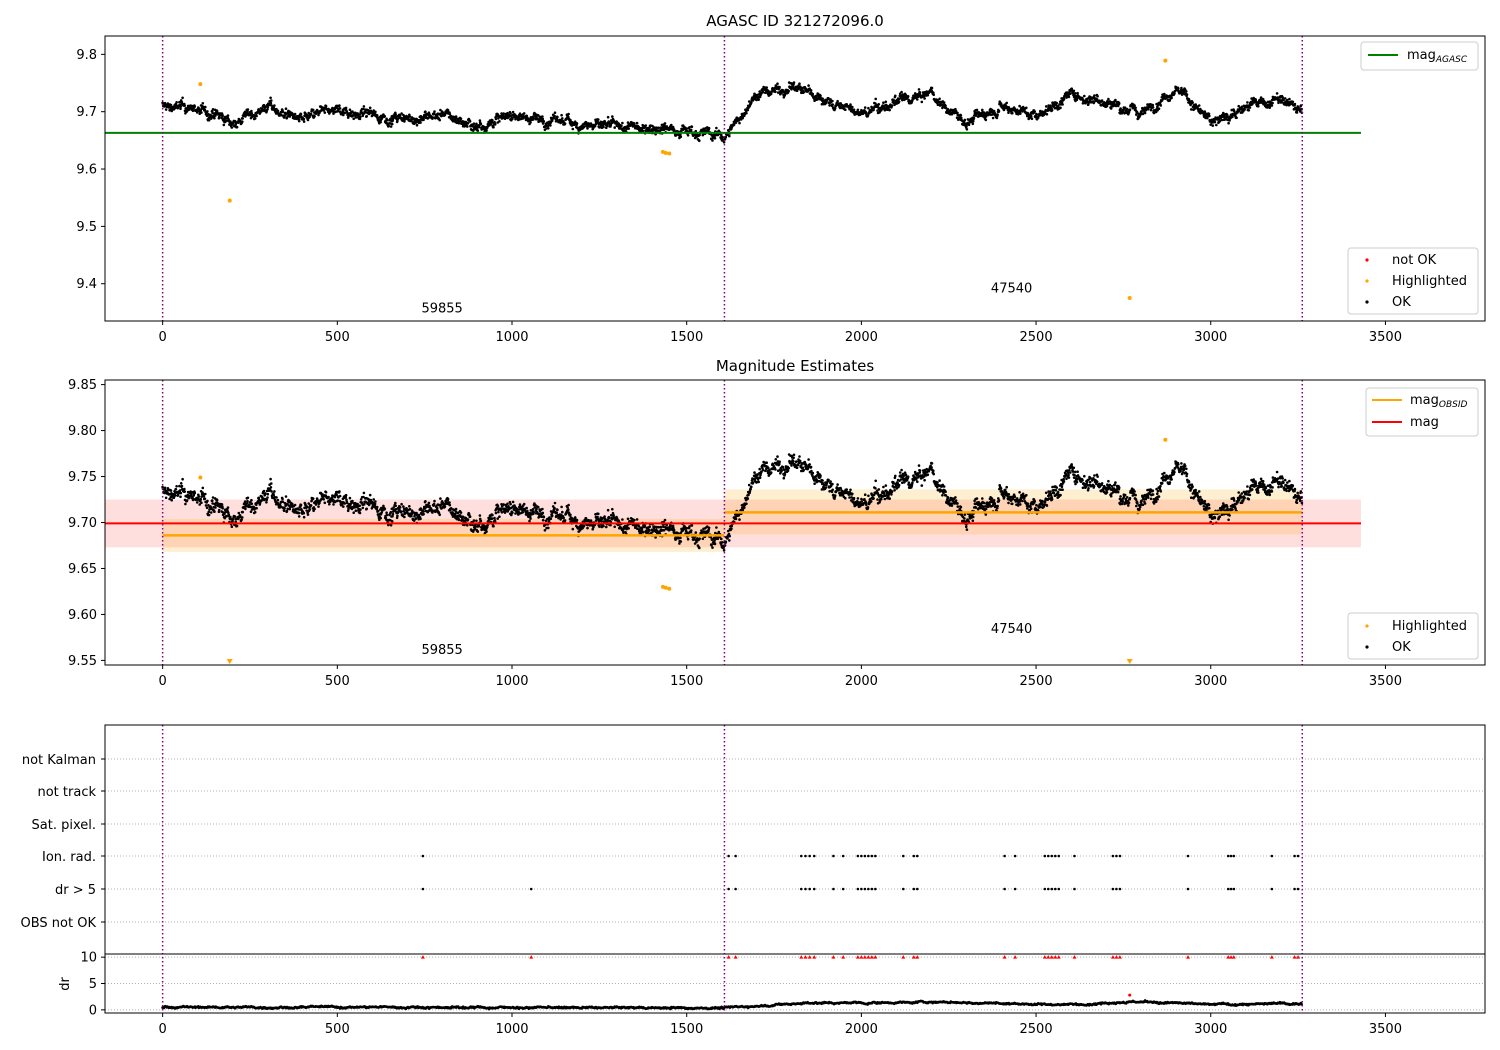 This screenshot has height=1050, width=1500. I want to click on x-tick-label: 3000, so click(1210, 337).